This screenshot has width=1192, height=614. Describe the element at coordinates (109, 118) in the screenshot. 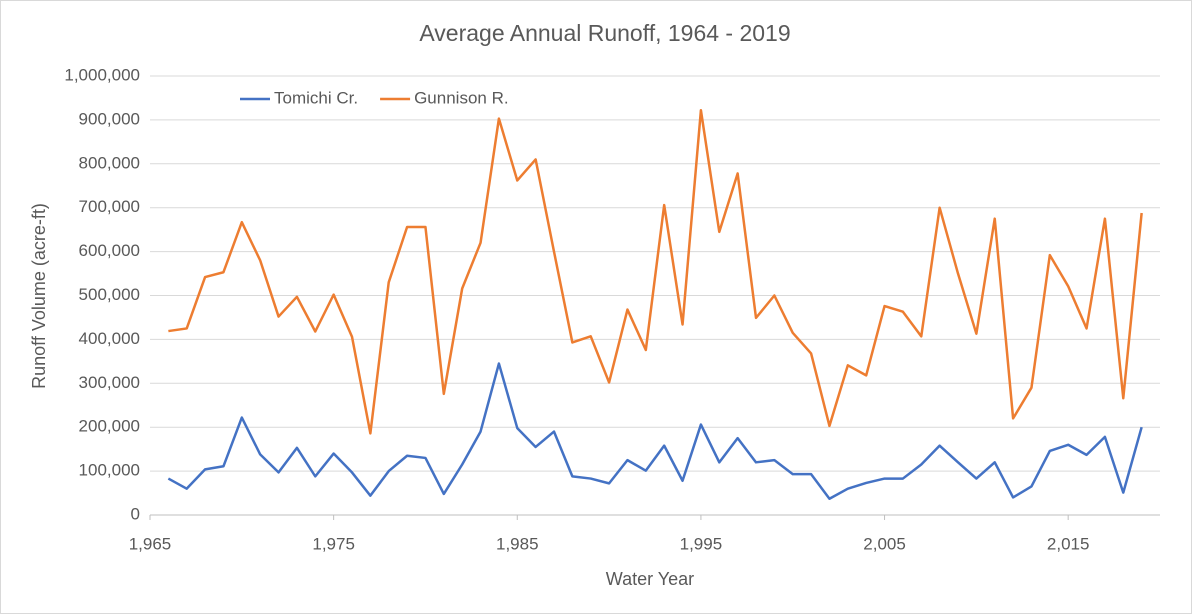

I see `y-tick-label: 900,000` at that location.